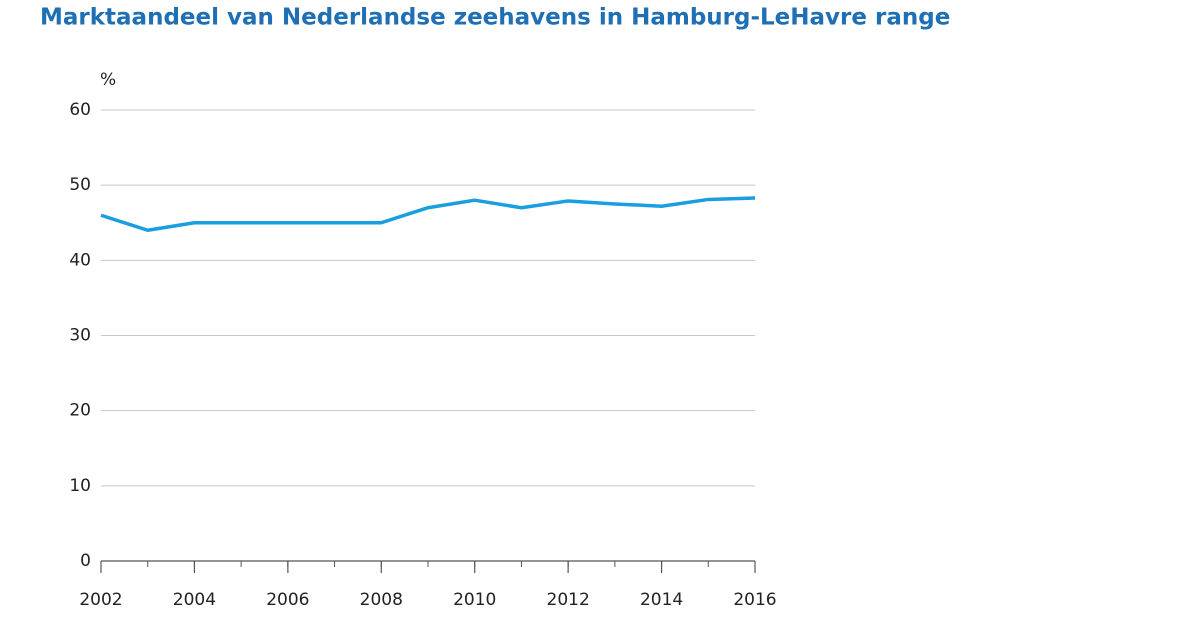 The image size is (1200, 630). I want to click on x-tick-label: 2004, so click(194, 600).